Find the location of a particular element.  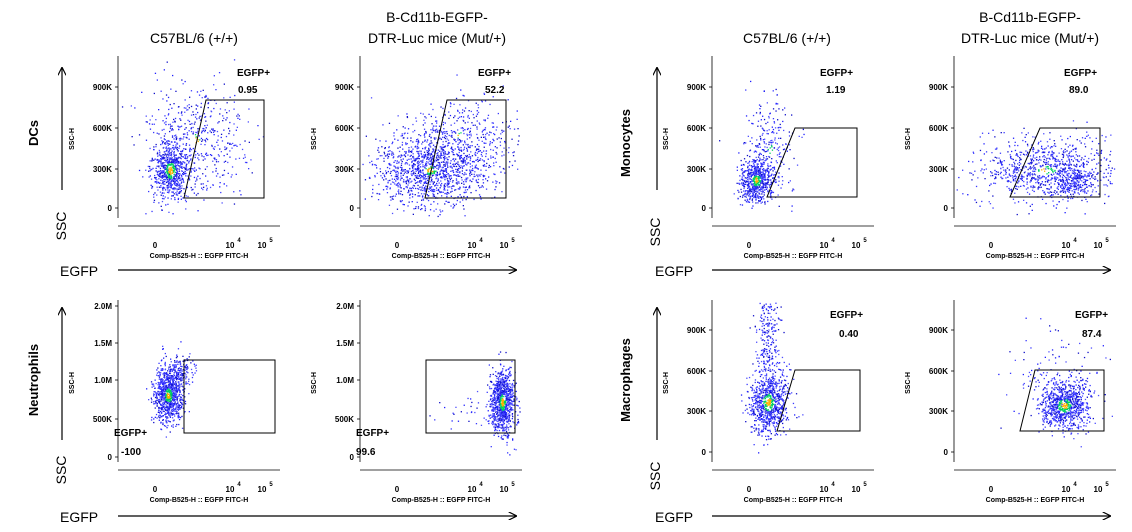

x-tick-label: 10 is located at coordinates (262, 489).